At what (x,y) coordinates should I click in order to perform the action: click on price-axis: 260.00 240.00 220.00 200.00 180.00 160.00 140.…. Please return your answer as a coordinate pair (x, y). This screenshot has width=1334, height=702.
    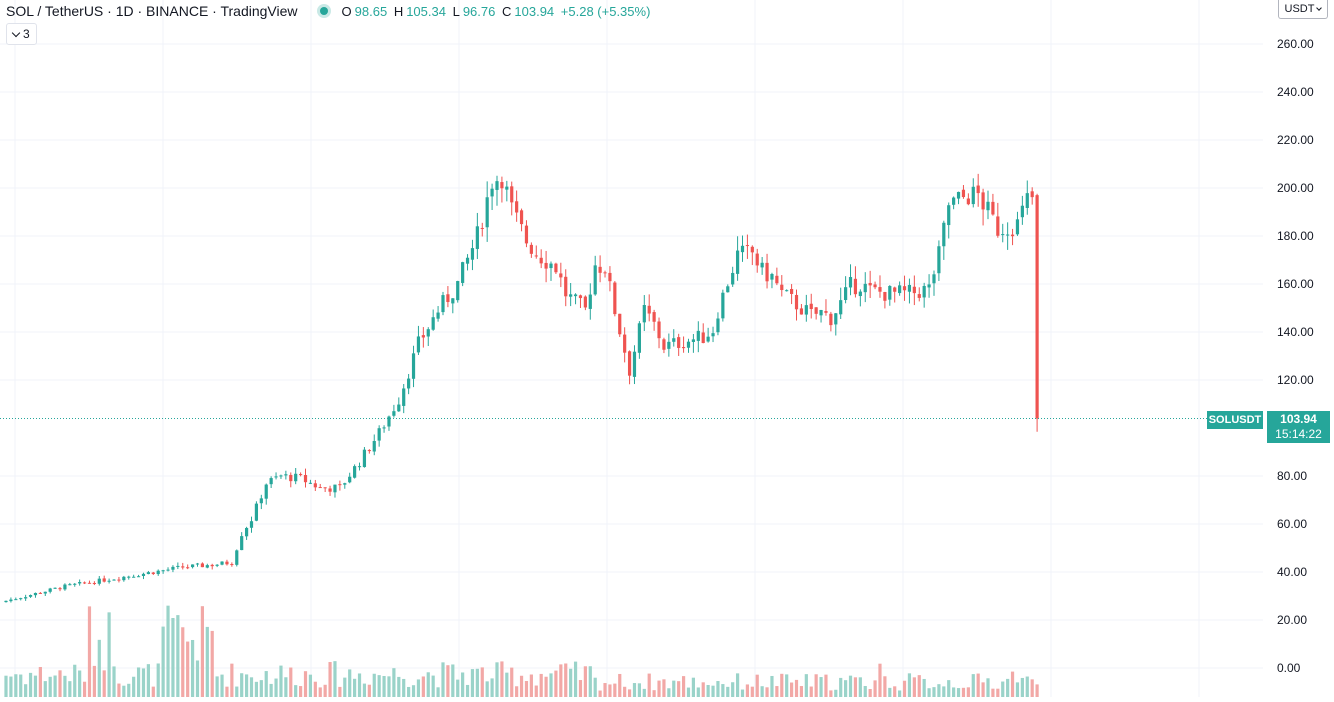
    Looking at the image, I should click on (1295, 356).